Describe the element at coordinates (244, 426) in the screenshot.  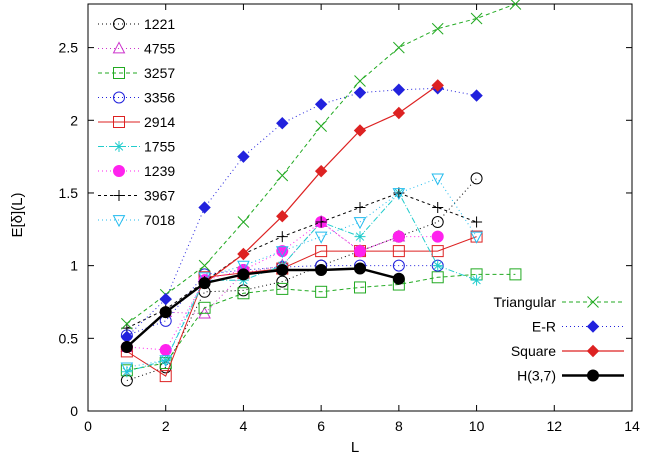
I see `x-tick-label: 4` at that location.